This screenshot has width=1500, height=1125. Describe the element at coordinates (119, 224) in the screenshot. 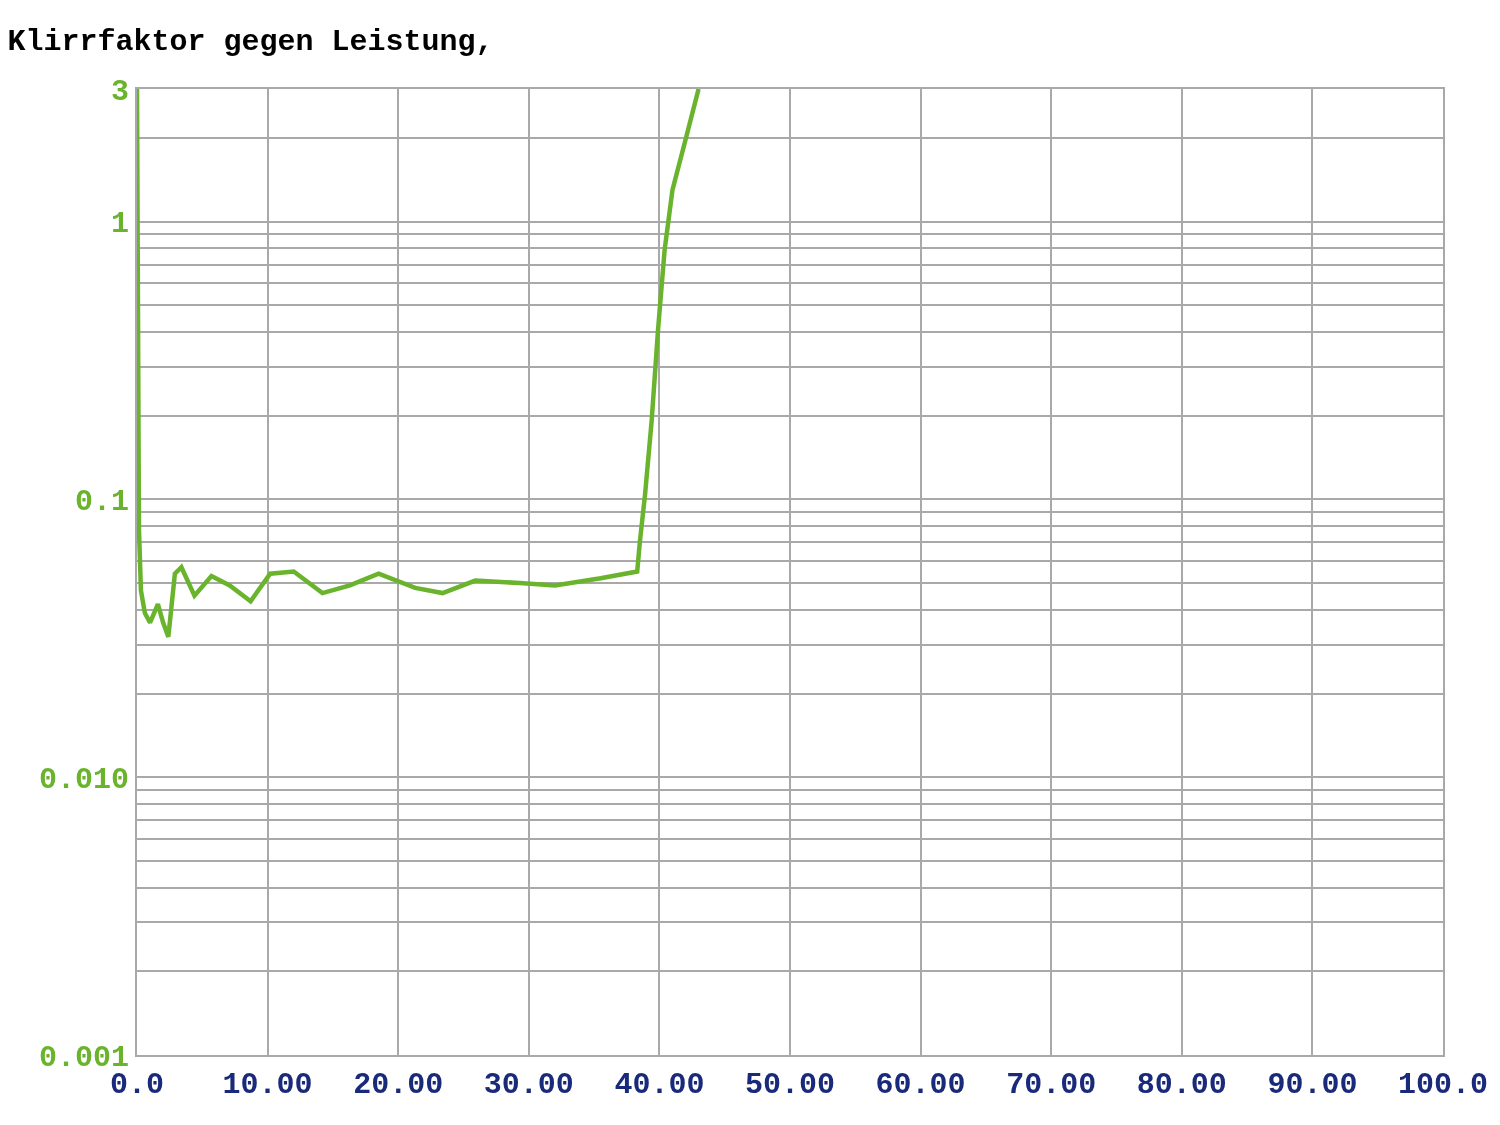

I see `y-tick-label: 1` at that location.